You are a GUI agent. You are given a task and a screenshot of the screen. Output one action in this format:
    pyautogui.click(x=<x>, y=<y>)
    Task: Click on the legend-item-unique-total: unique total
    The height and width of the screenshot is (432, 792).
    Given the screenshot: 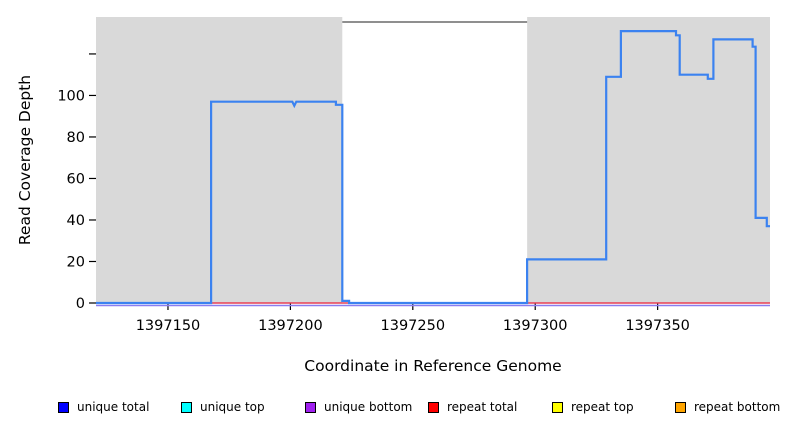 What is the action you would take?
    pyautogui.click(x=103, y=407)
    